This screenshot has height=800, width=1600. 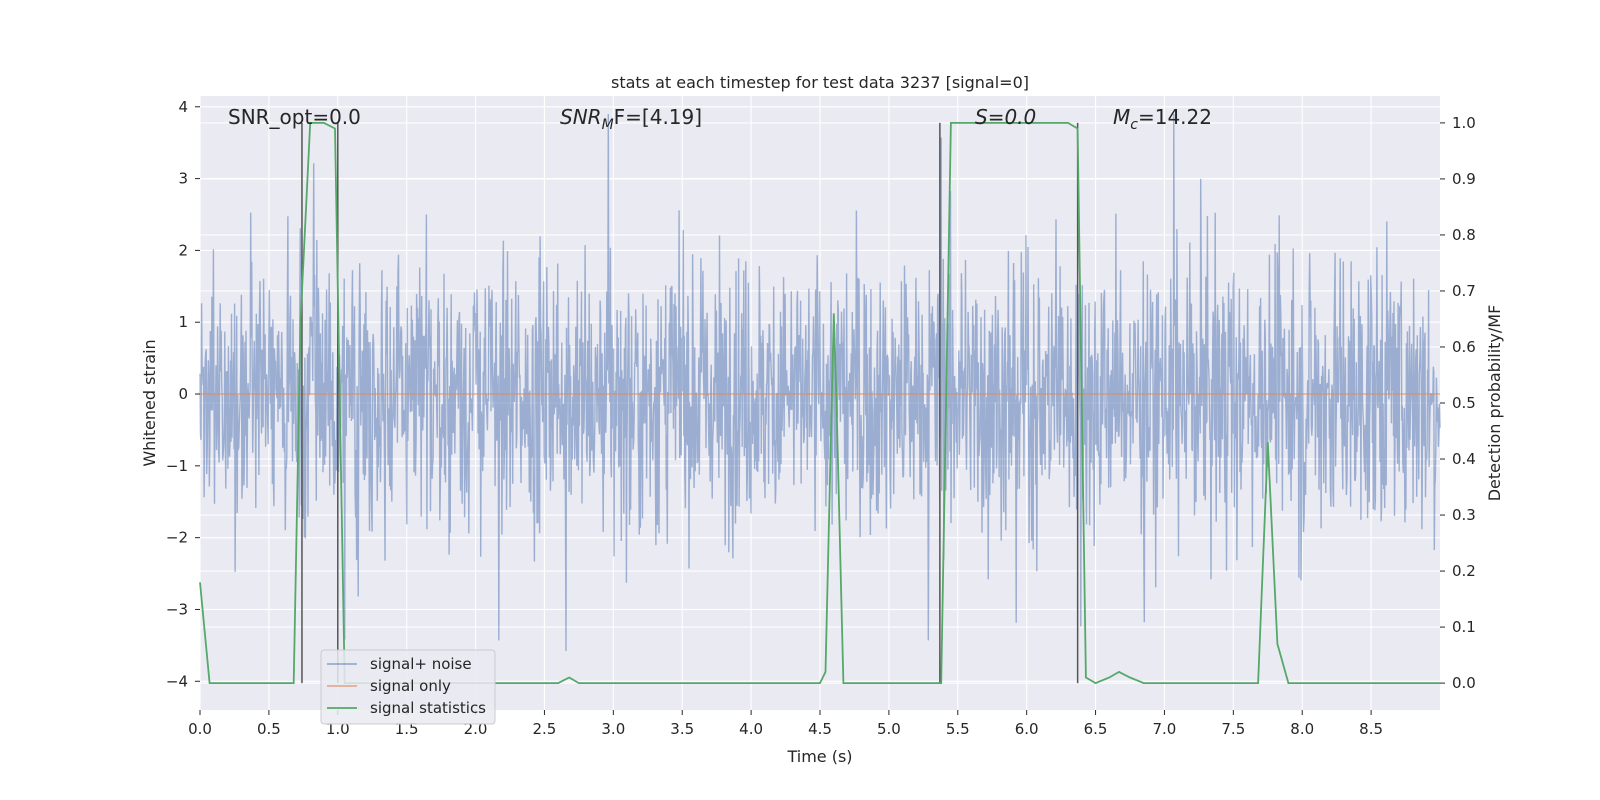 What do you see at coordinates (1005, 117) in the screenshot?
I see `annotation-s: S=0.0` at bounding box center [1005, 117].